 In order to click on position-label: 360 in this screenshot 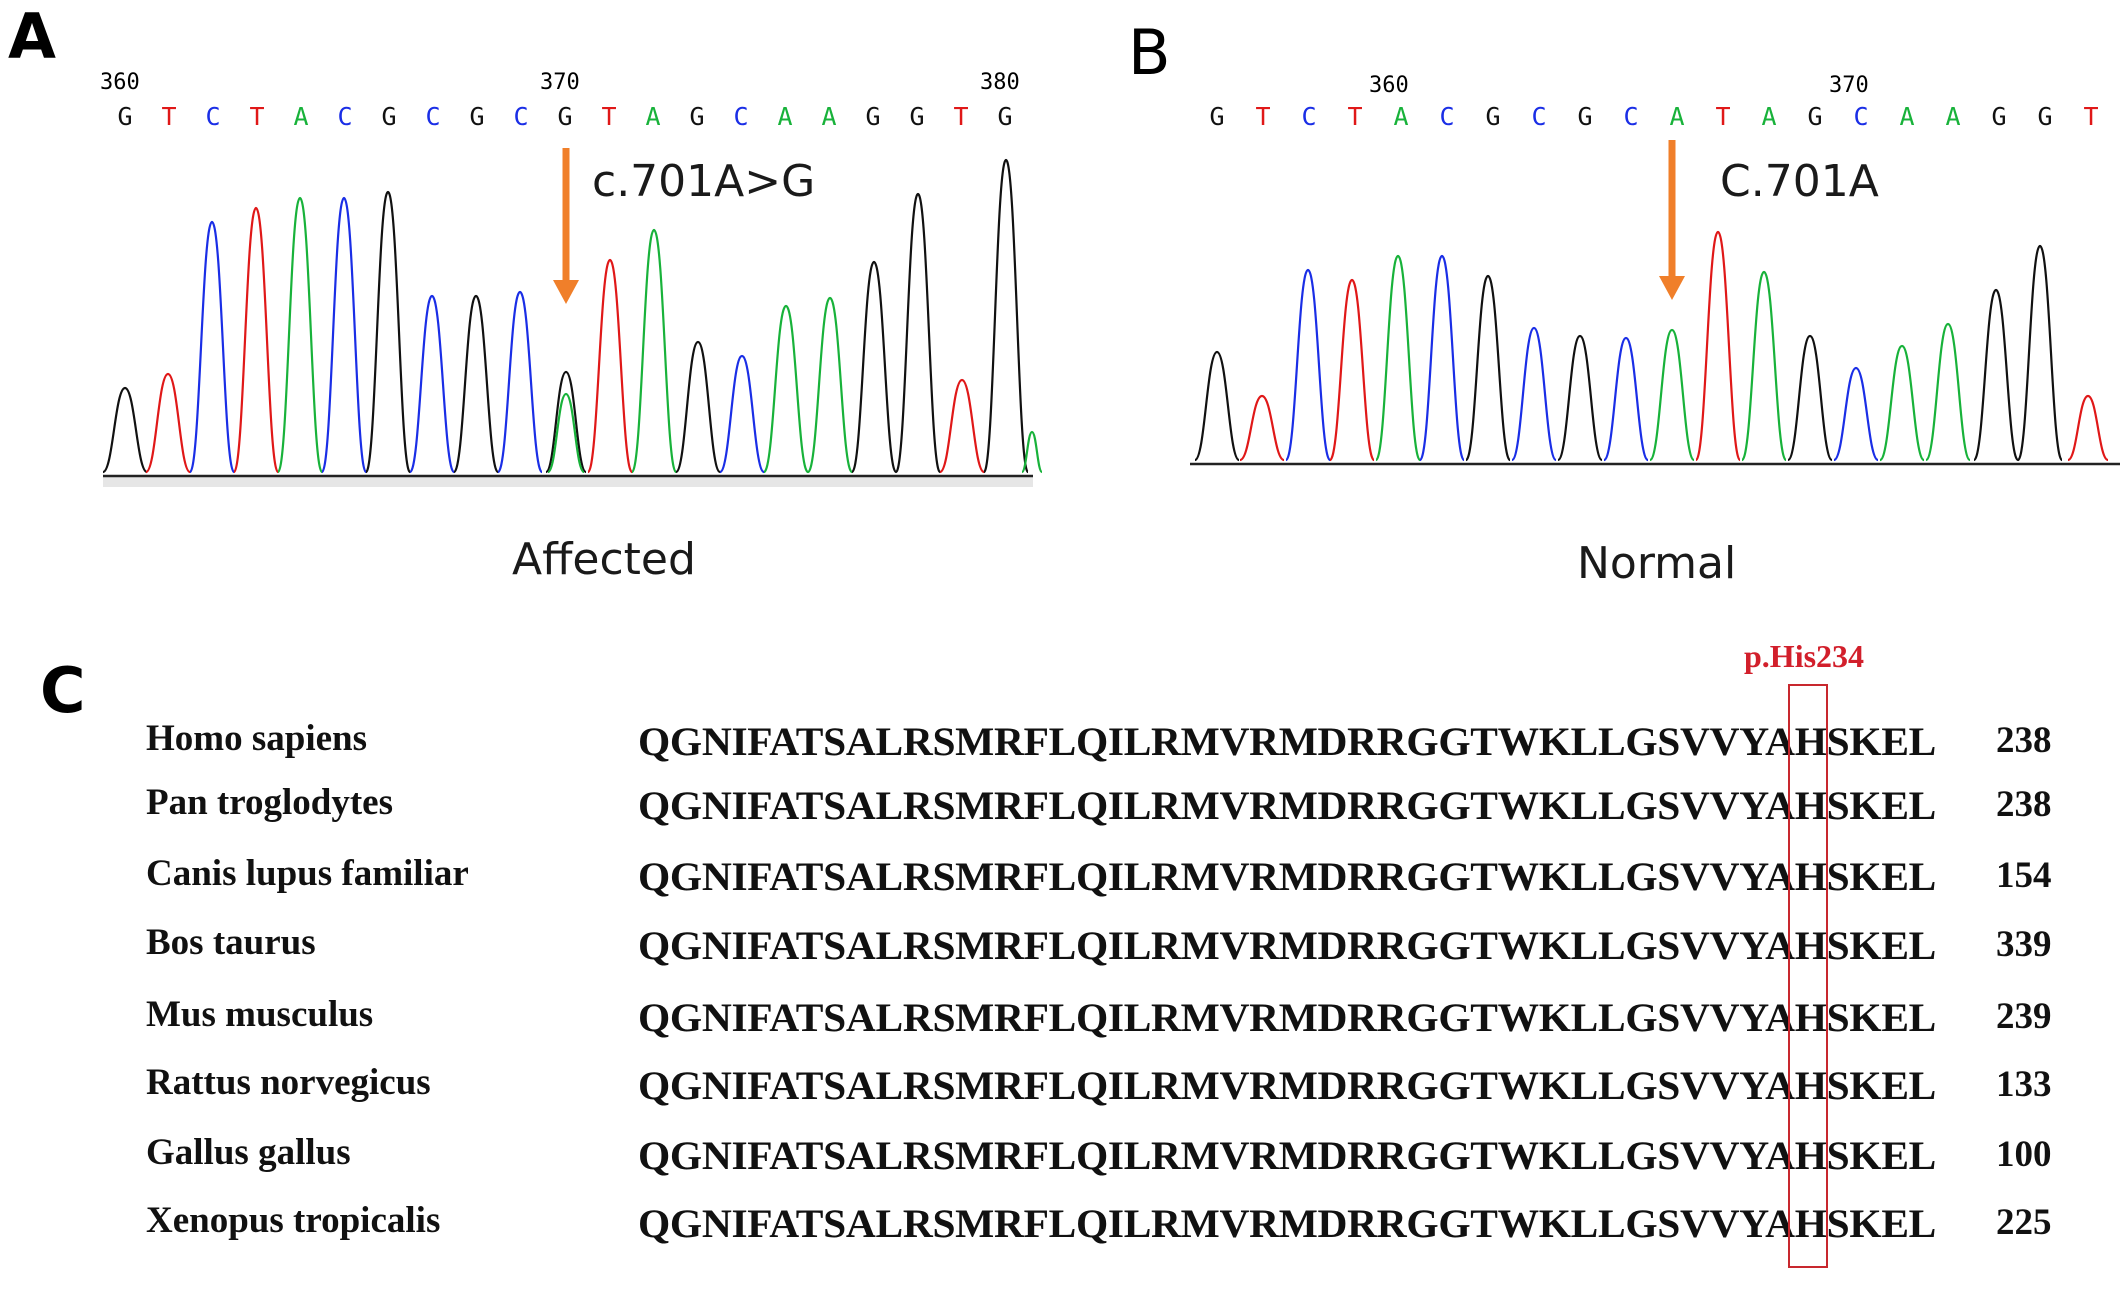, I will do `click(1389, 85)`.